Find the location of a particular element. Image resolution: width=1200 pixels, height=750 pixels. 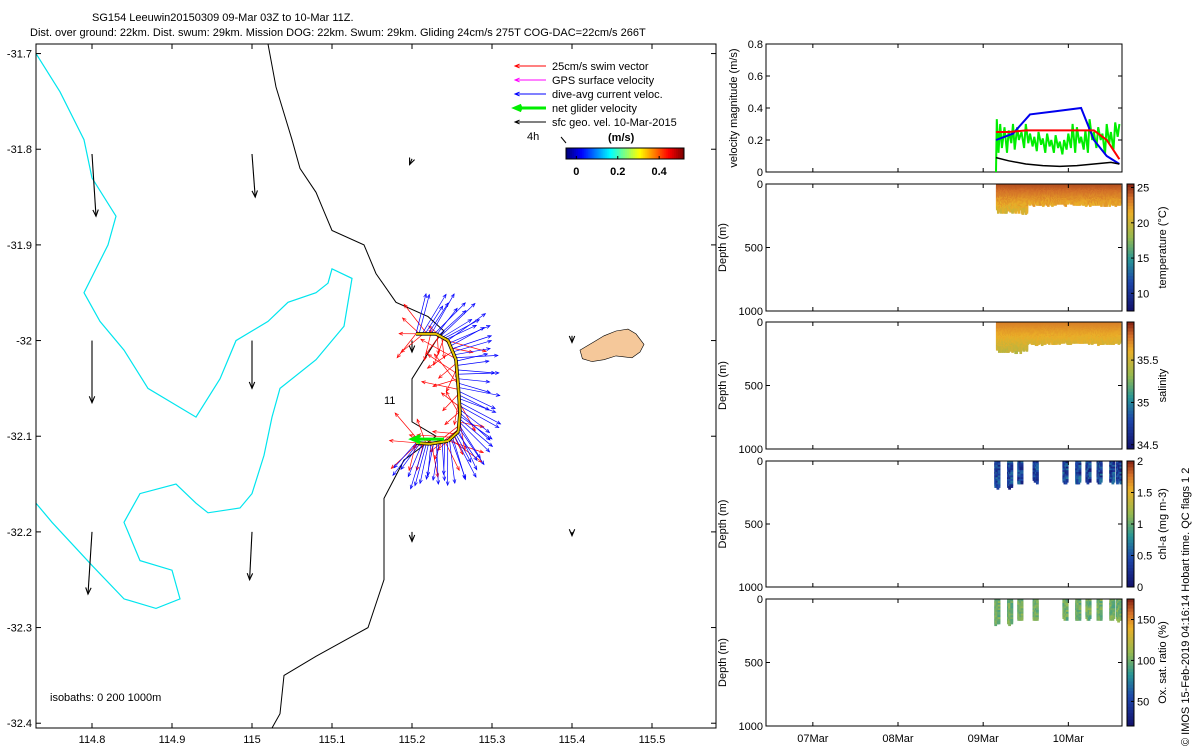

isobath-label: isobaths: 0 200 1000m is located at coordinates (105, 698).